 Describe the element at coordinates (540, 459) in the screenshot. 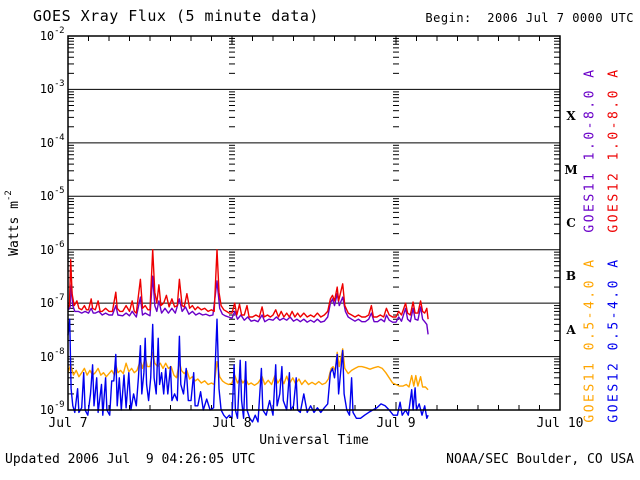

I see `source-credit: NOAA/SEC Boulder, CO USA` at that location.